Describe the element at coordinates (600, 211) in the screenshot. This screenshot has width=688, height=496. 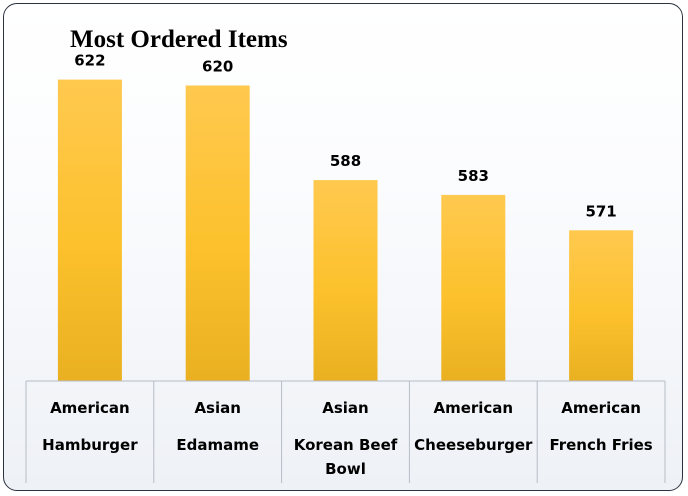
I see `data-label: 571` at that location.